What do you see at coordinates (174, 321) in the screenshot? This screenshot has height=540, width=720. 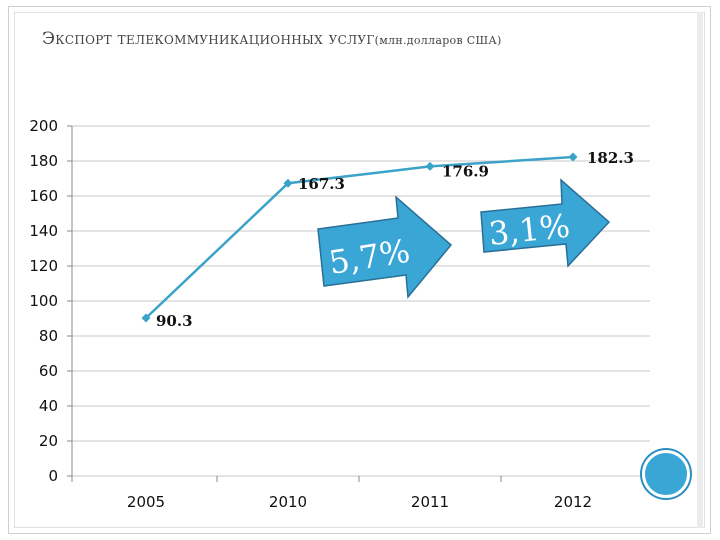 I see `data-label: 90.3` at bounding box center [174, 321].